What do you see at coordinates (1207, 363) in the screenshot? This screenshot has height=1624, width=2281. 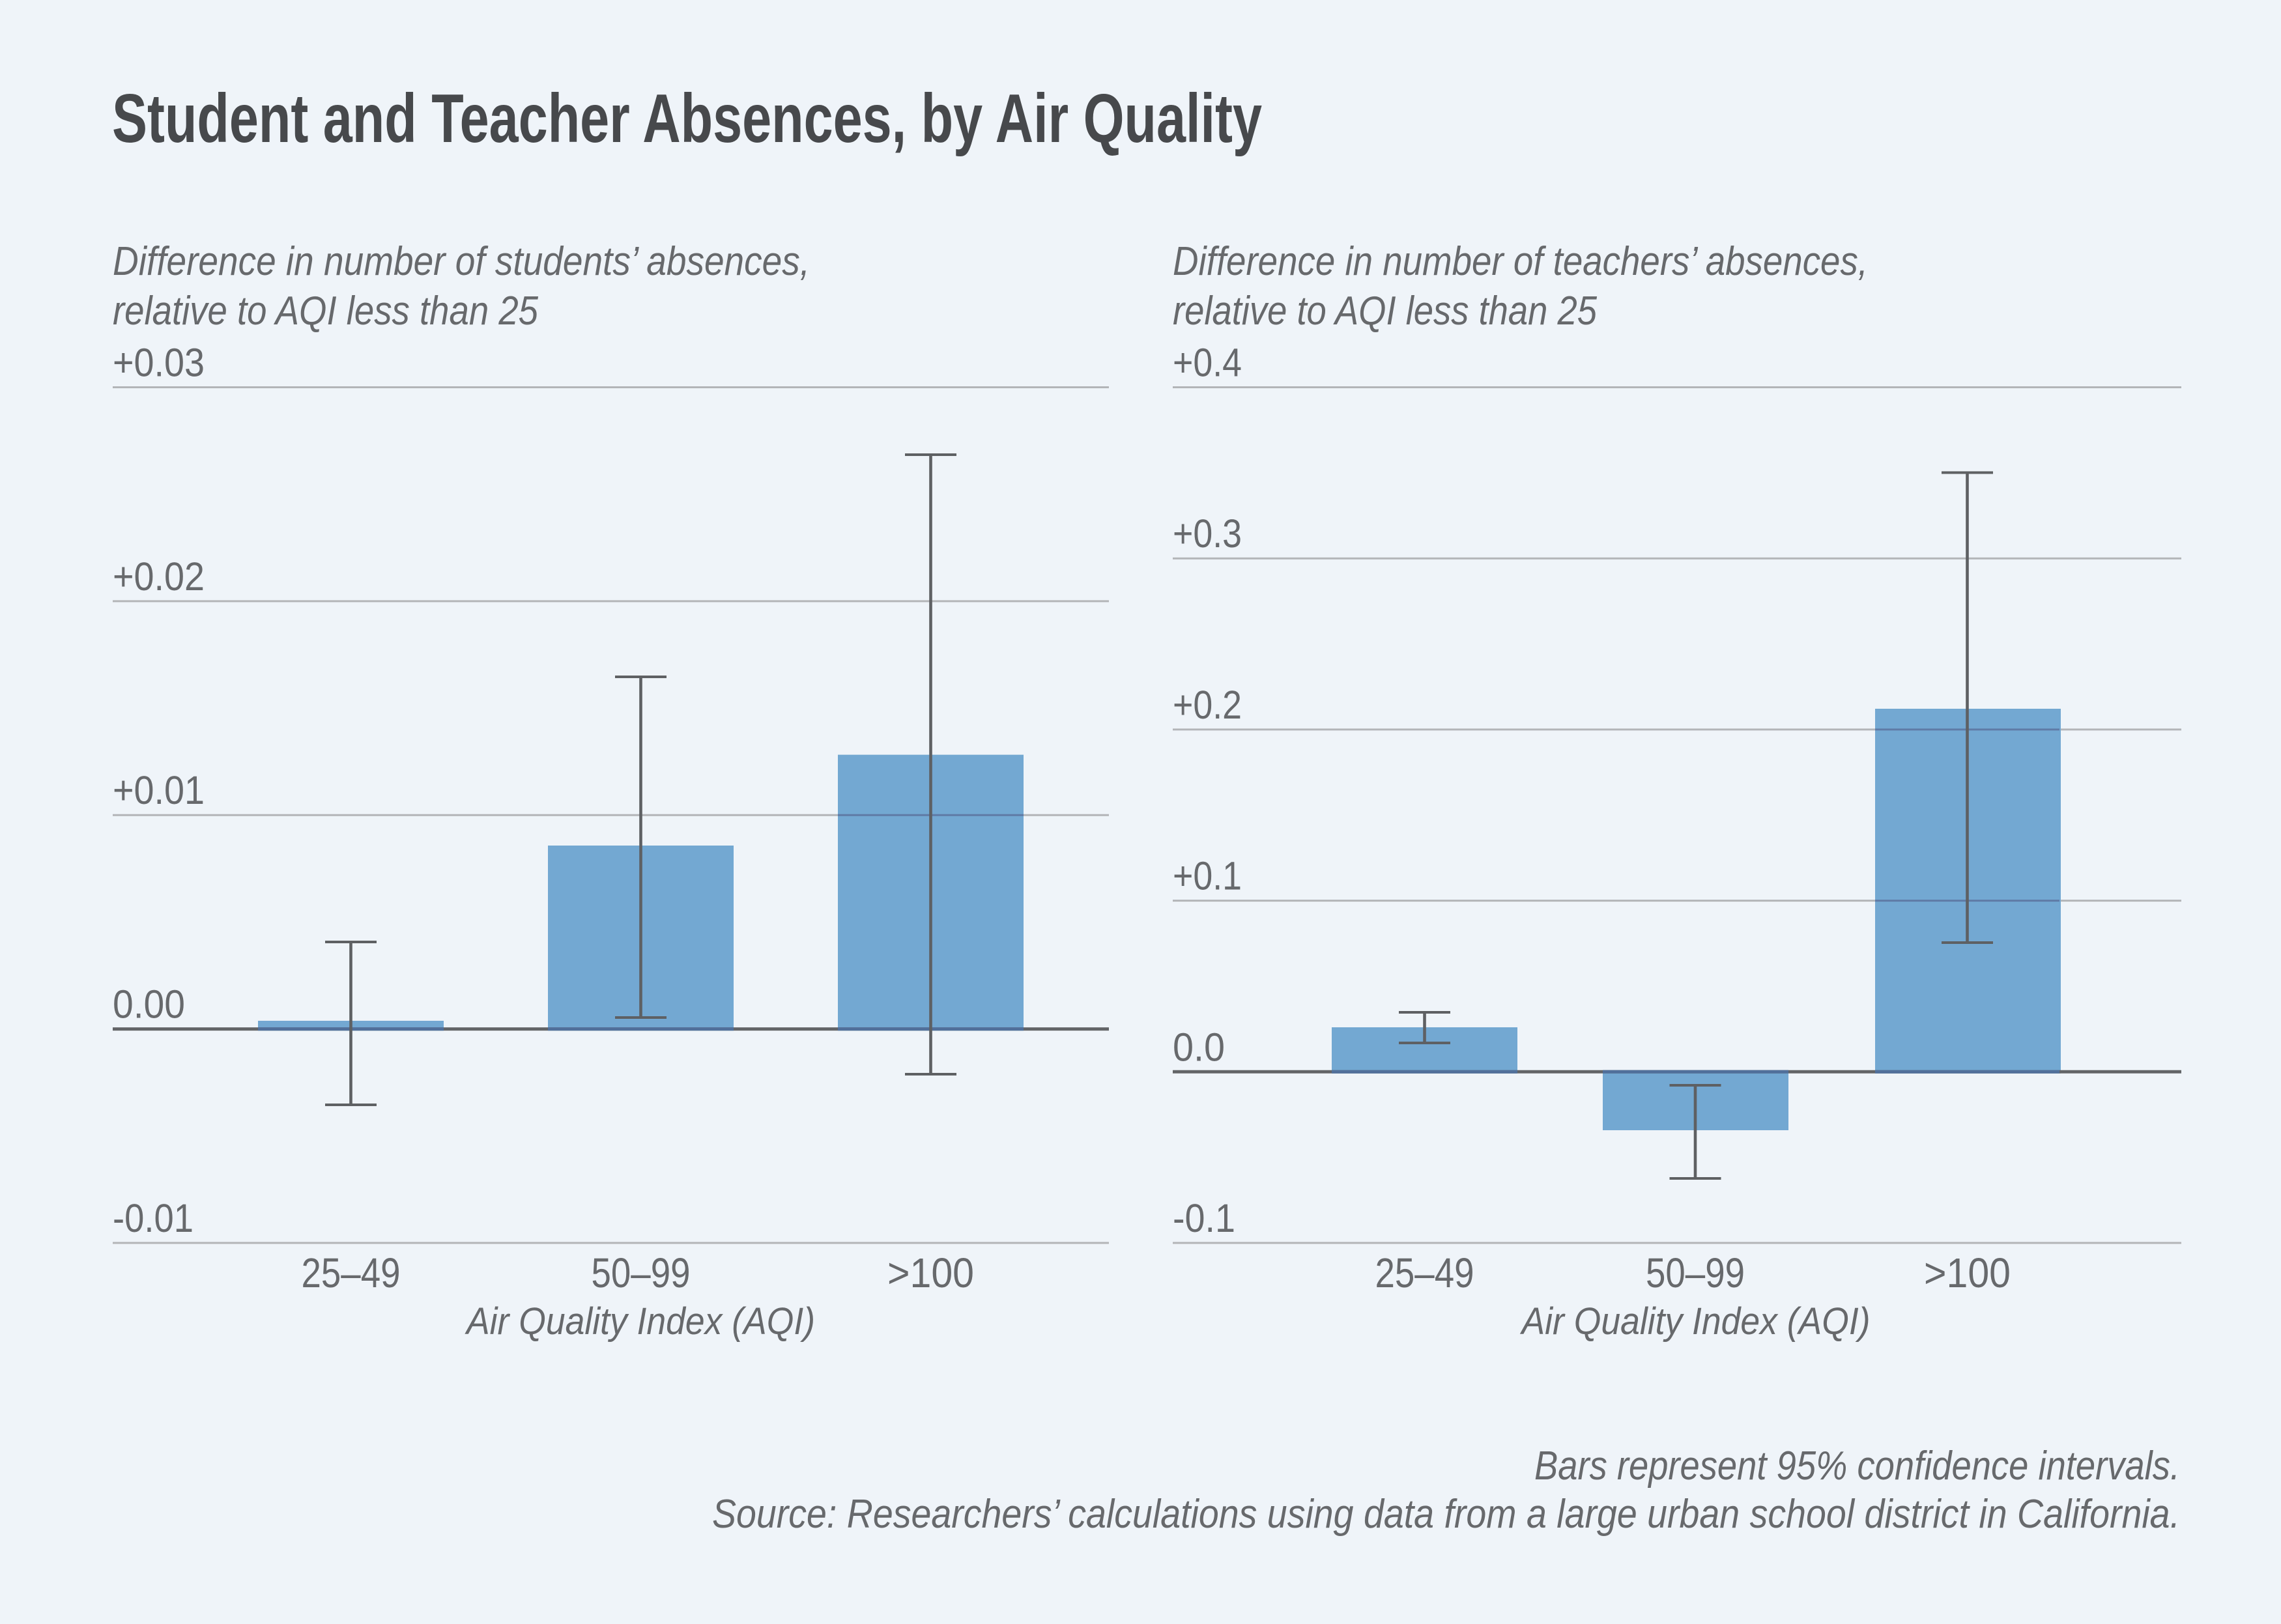 I see `svg-text: +0.4` at bounding box center [1207, 363].